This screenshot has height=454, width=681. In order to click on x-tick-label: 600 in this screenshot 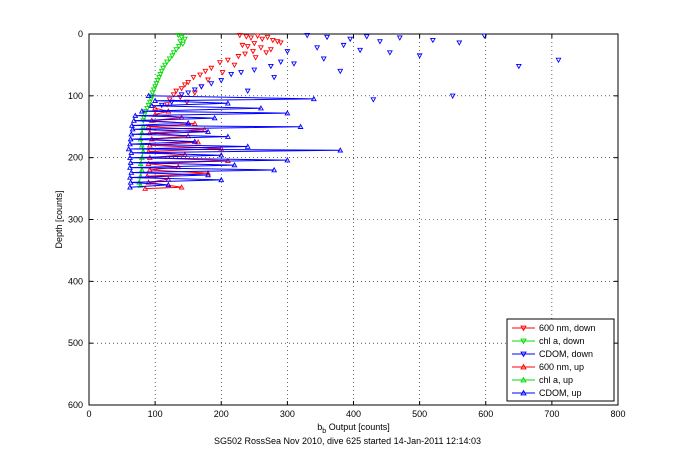, I will do `click(485, 414)`.